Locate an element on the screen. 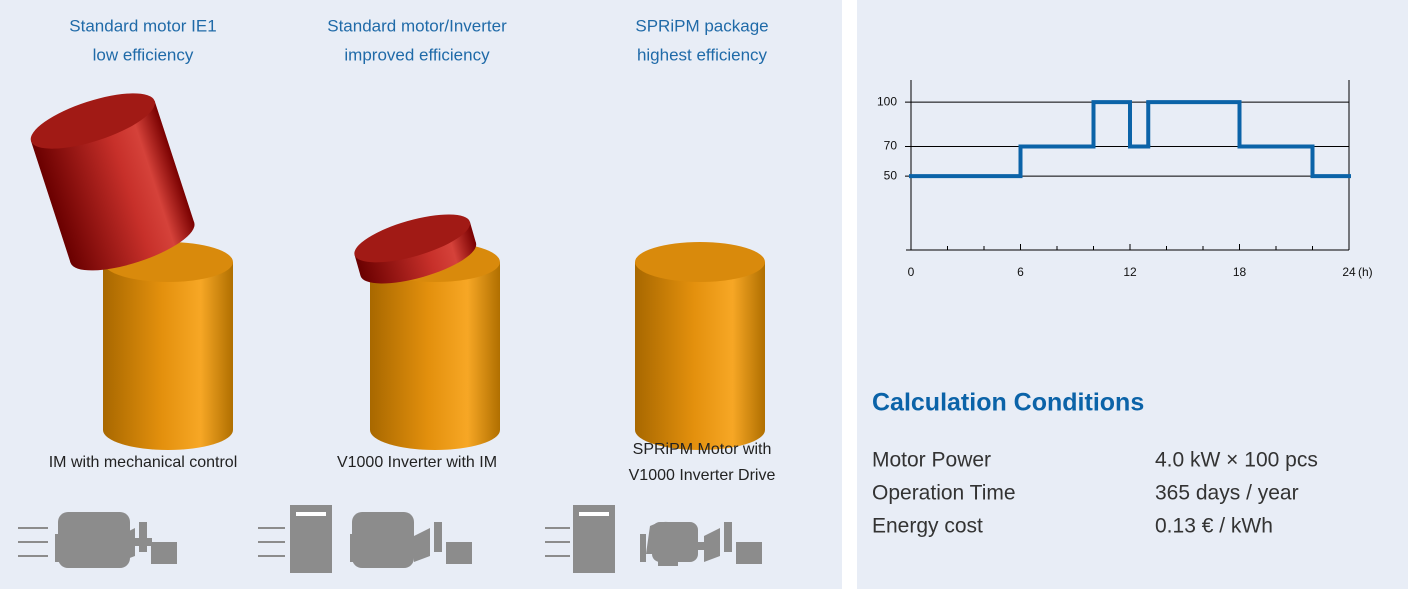 The width and height of the screenshot is (1408, 594). column-heading: Standard motor IE1 is located at coordinates (142, 25).